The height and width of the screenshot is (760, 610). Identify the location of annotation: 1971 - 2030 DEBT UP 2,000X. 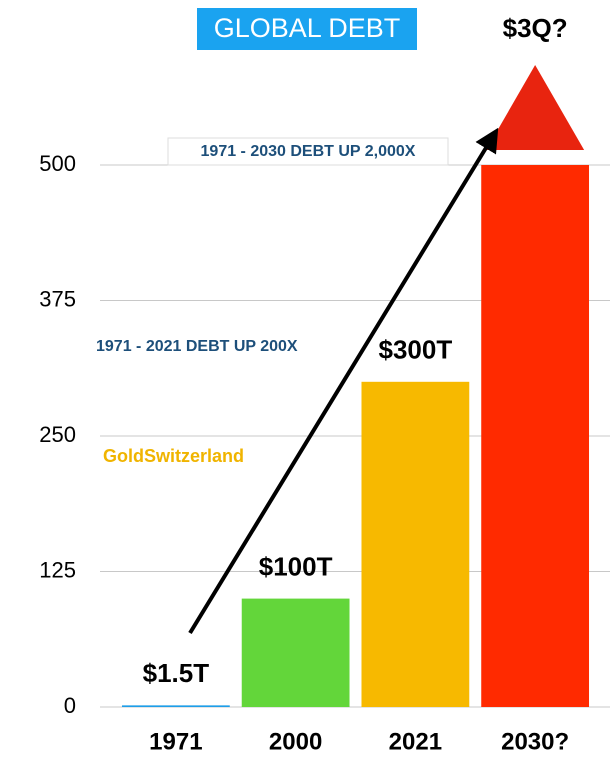
(308, 151).